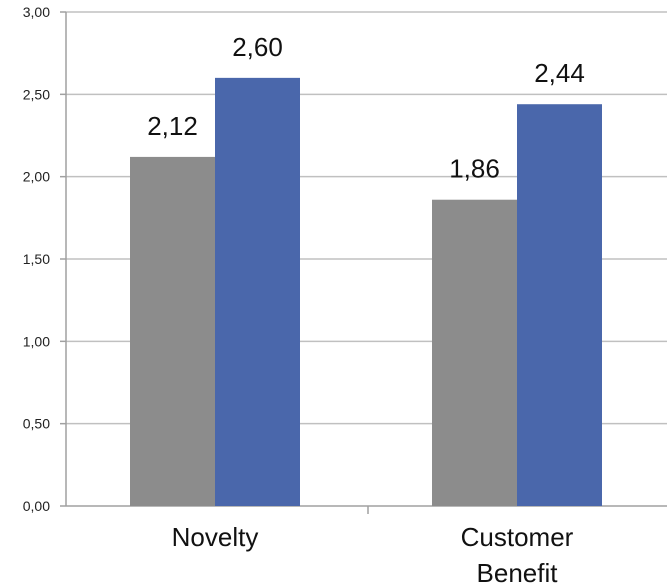  I want to click on y-tick-label: 2,00, so click(36, 177).